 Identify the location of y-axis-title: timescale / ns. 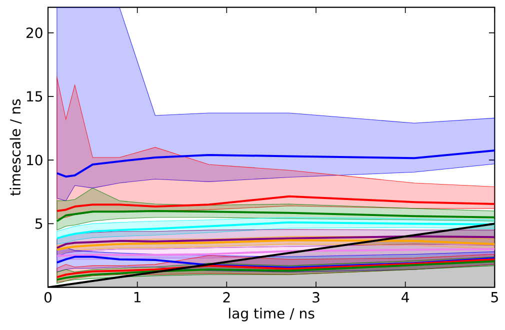
(16, 147).